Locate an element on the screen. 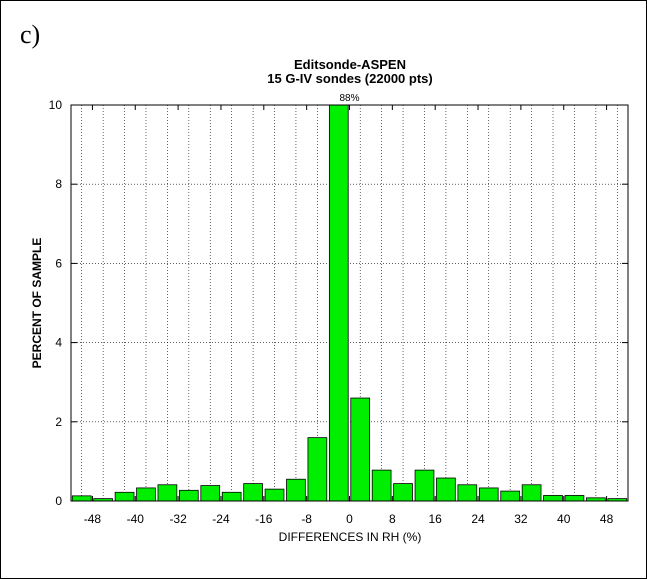  x-tick-label: 8 is located at coordinates (392, 519).